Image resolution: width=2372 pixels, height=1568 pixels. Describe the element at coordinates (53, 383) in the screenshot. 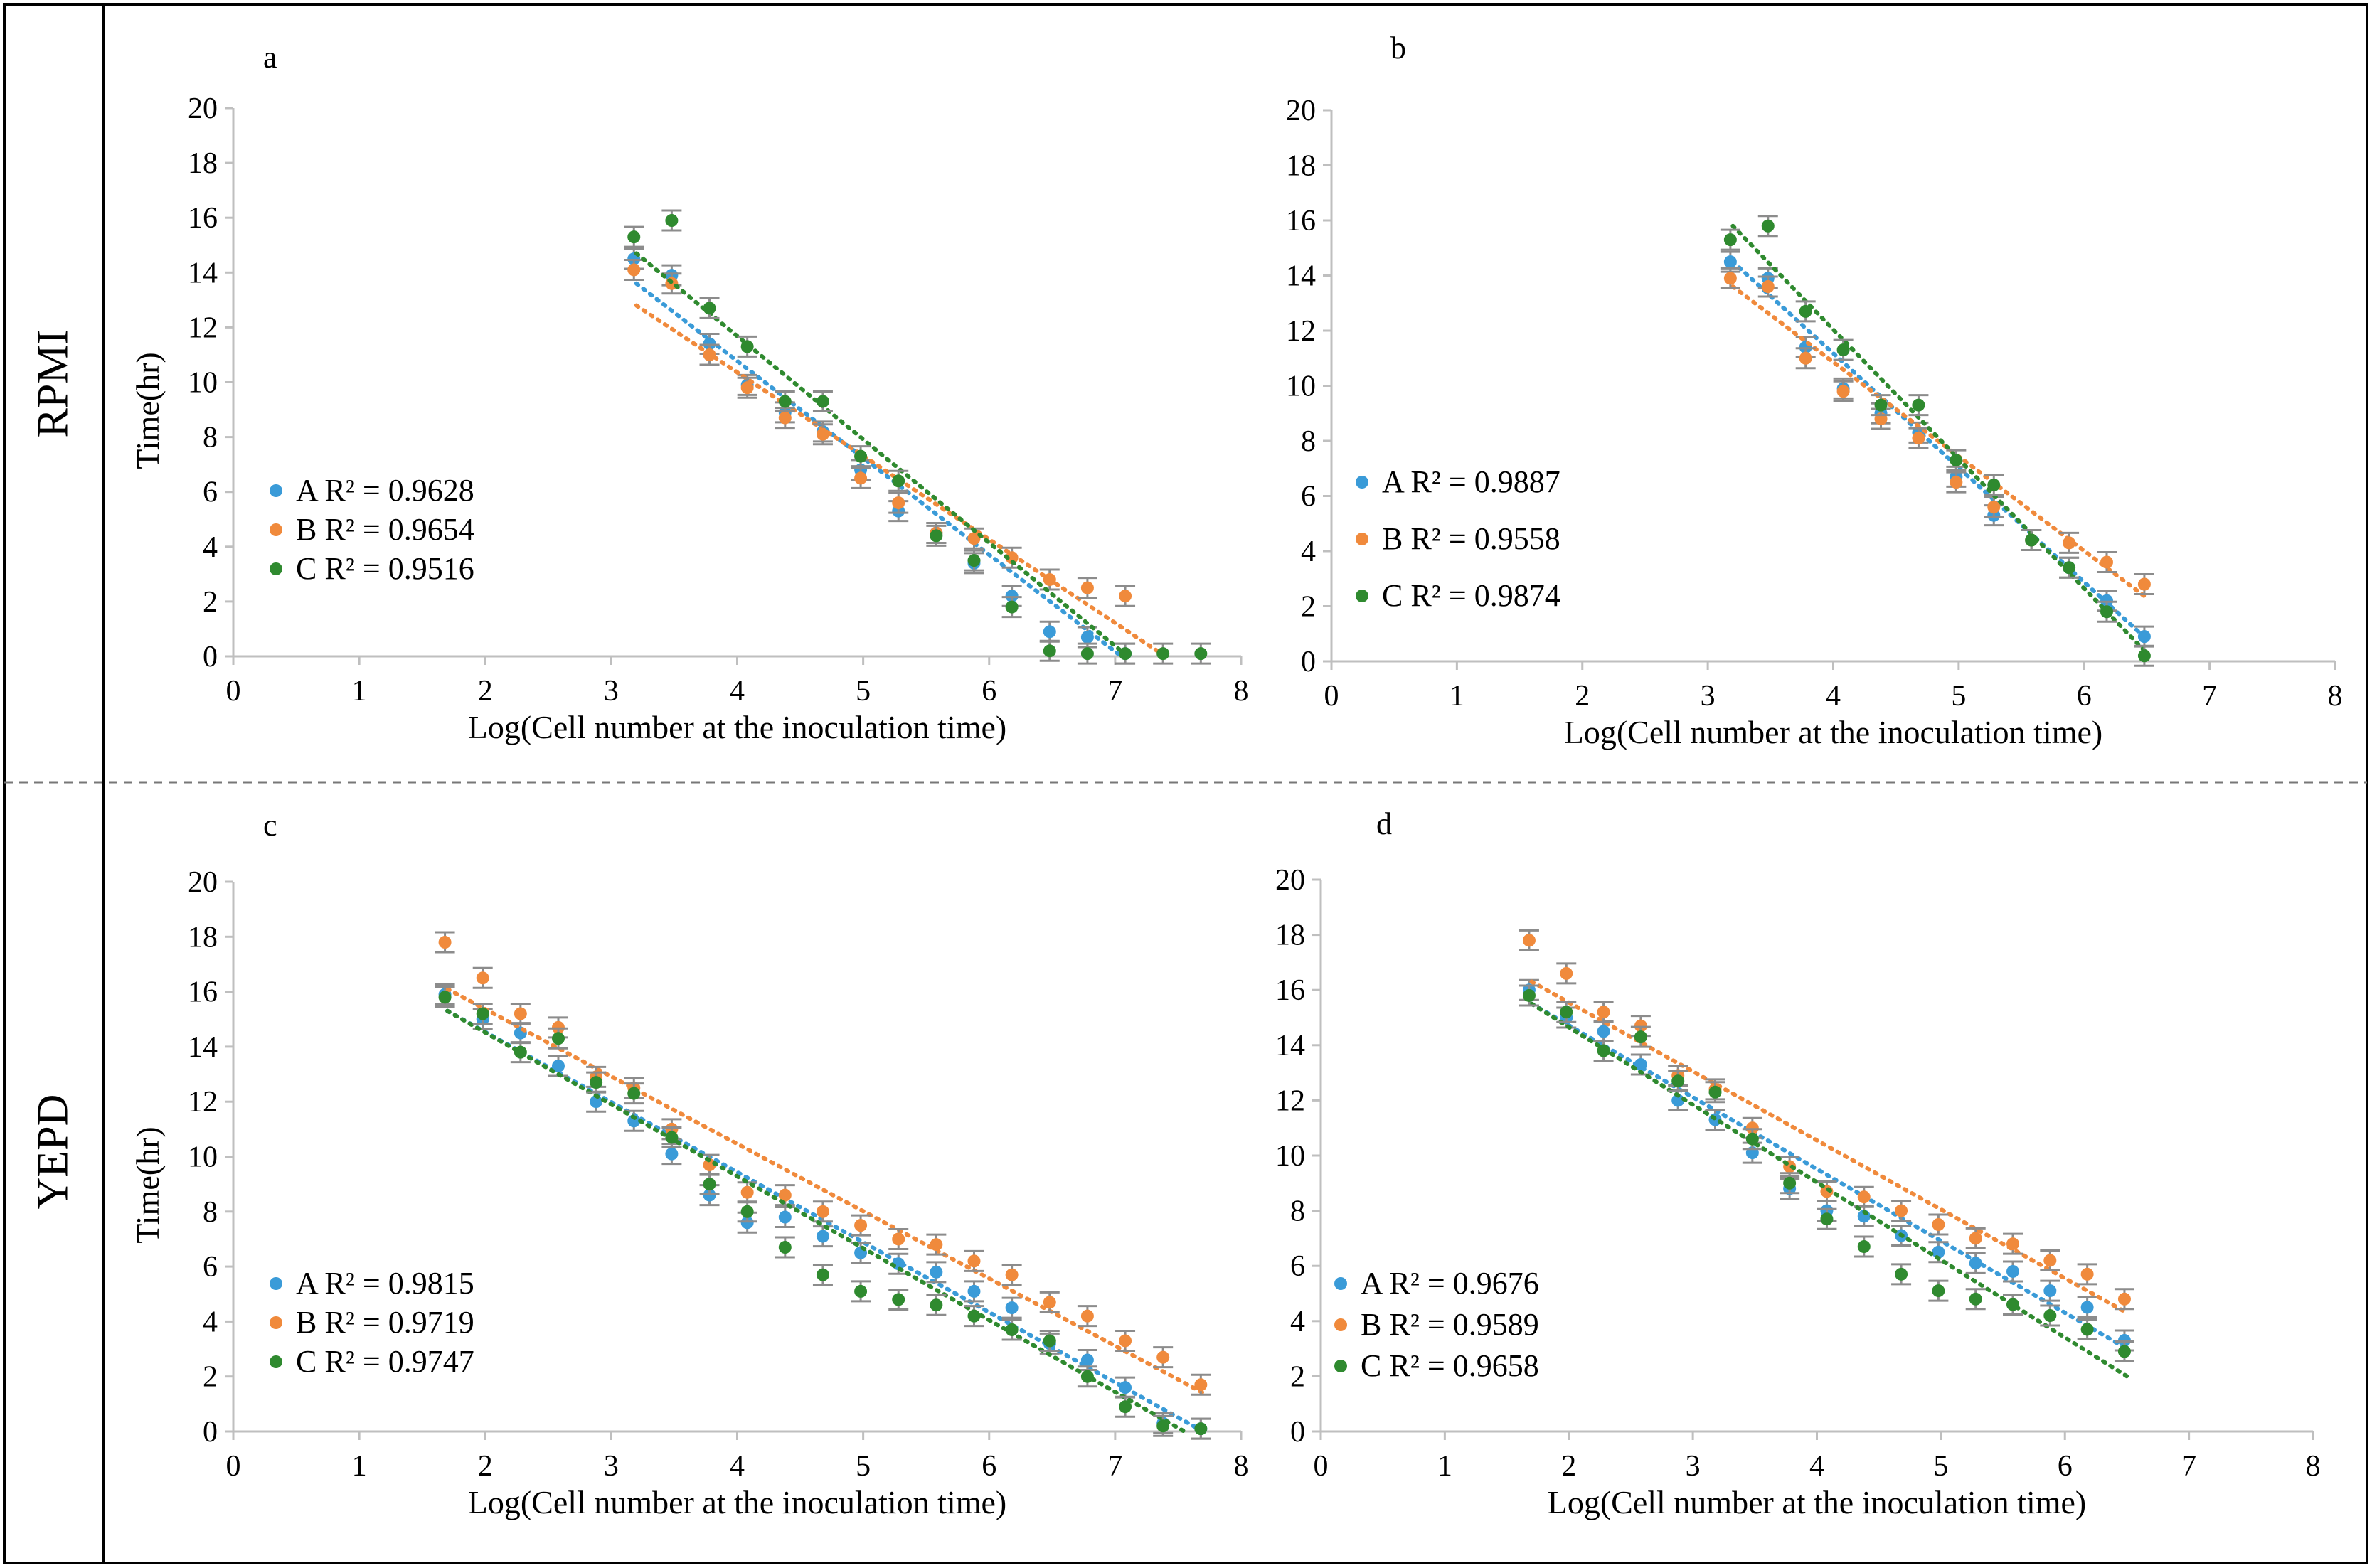

I see `row-label-rpmi: RPMI` at that location.